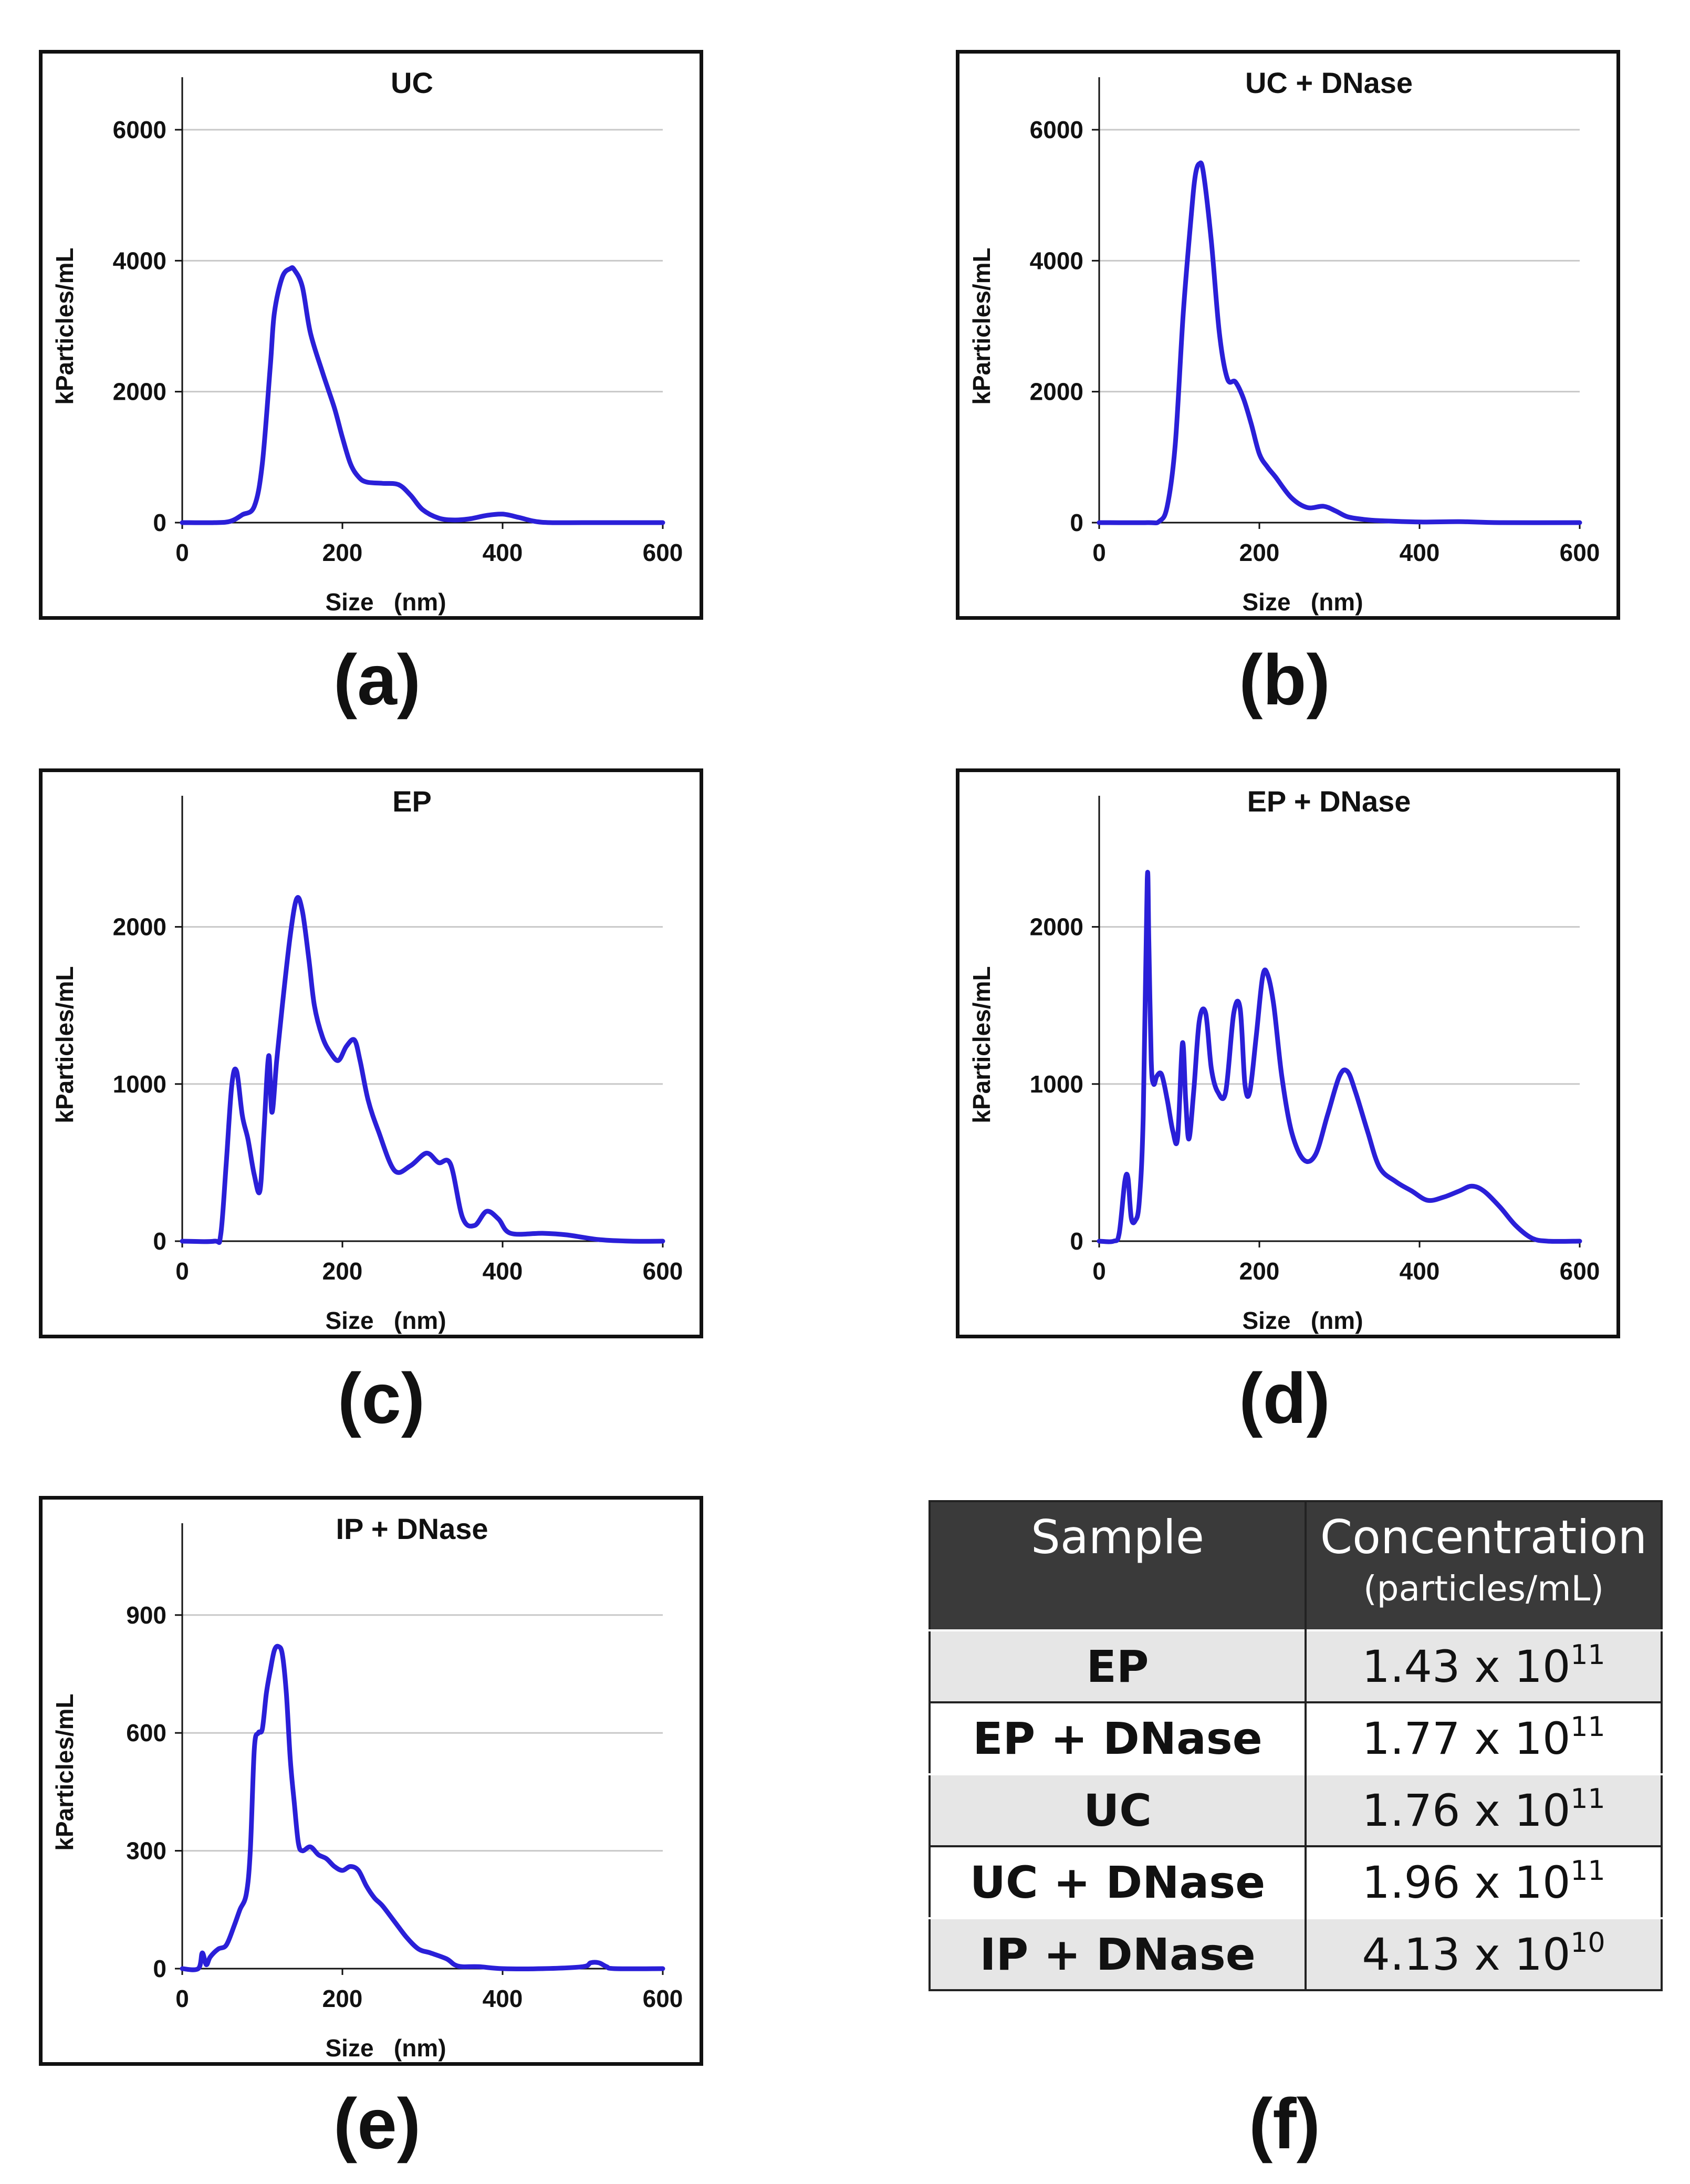 This screenshot has height=2184, width=1690. What do you see at coordinates (663, 1998) in the screenshot?
I see `chart-e-xtick-label: 600` at bounding box center [663, 1998].